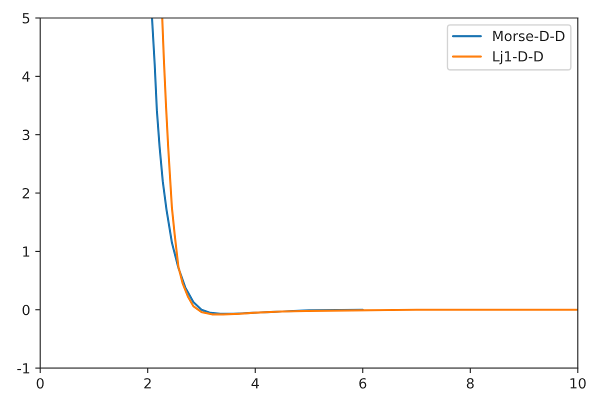 The height and width of the screenshot is (409, 600). I want to click on y-tick-label: 1, so click(26, 251).